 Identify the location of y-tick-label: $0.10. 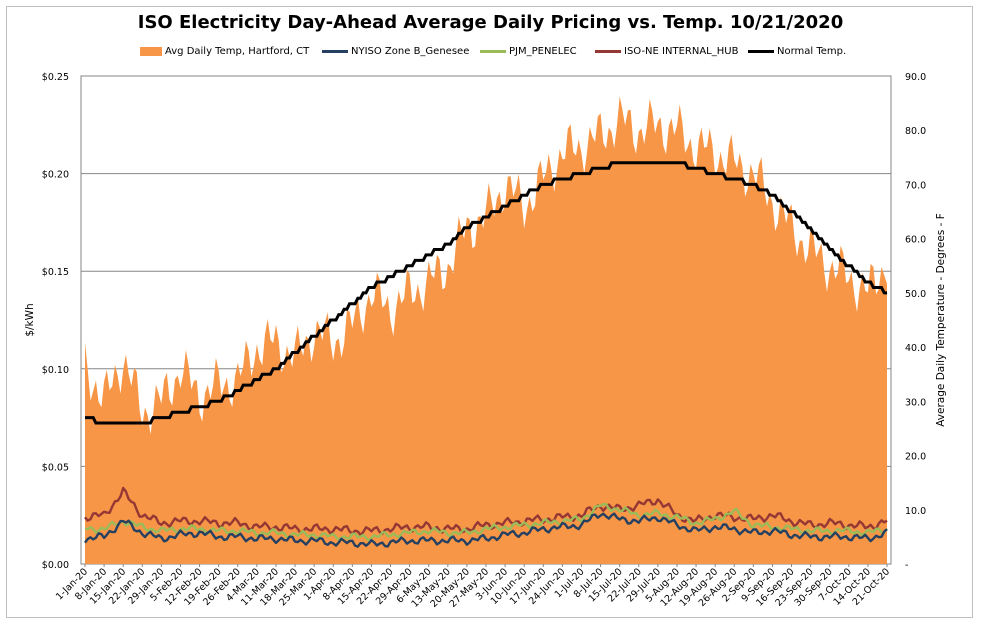
(55, 370).